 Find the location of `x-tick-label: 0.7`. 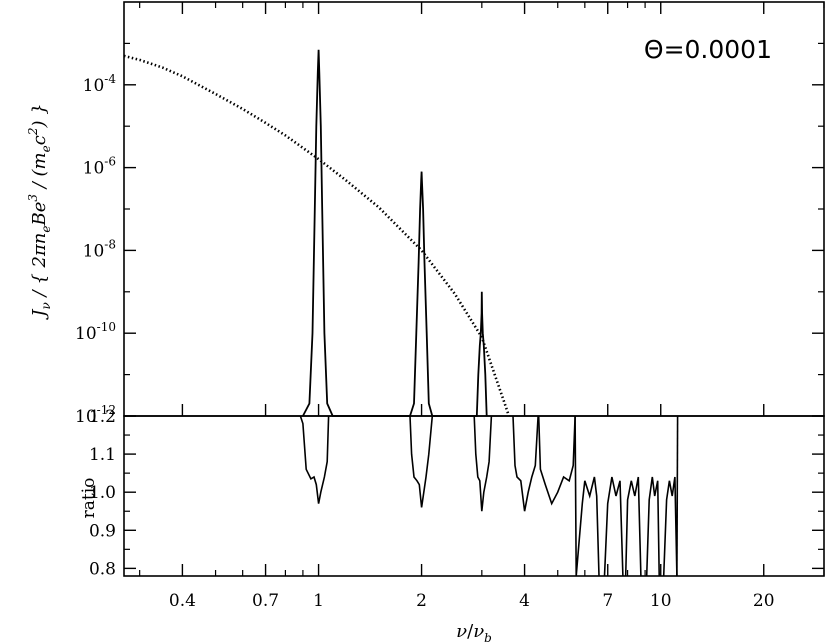

x-tick-label: 0.7 is located at coordinates (265, 601).